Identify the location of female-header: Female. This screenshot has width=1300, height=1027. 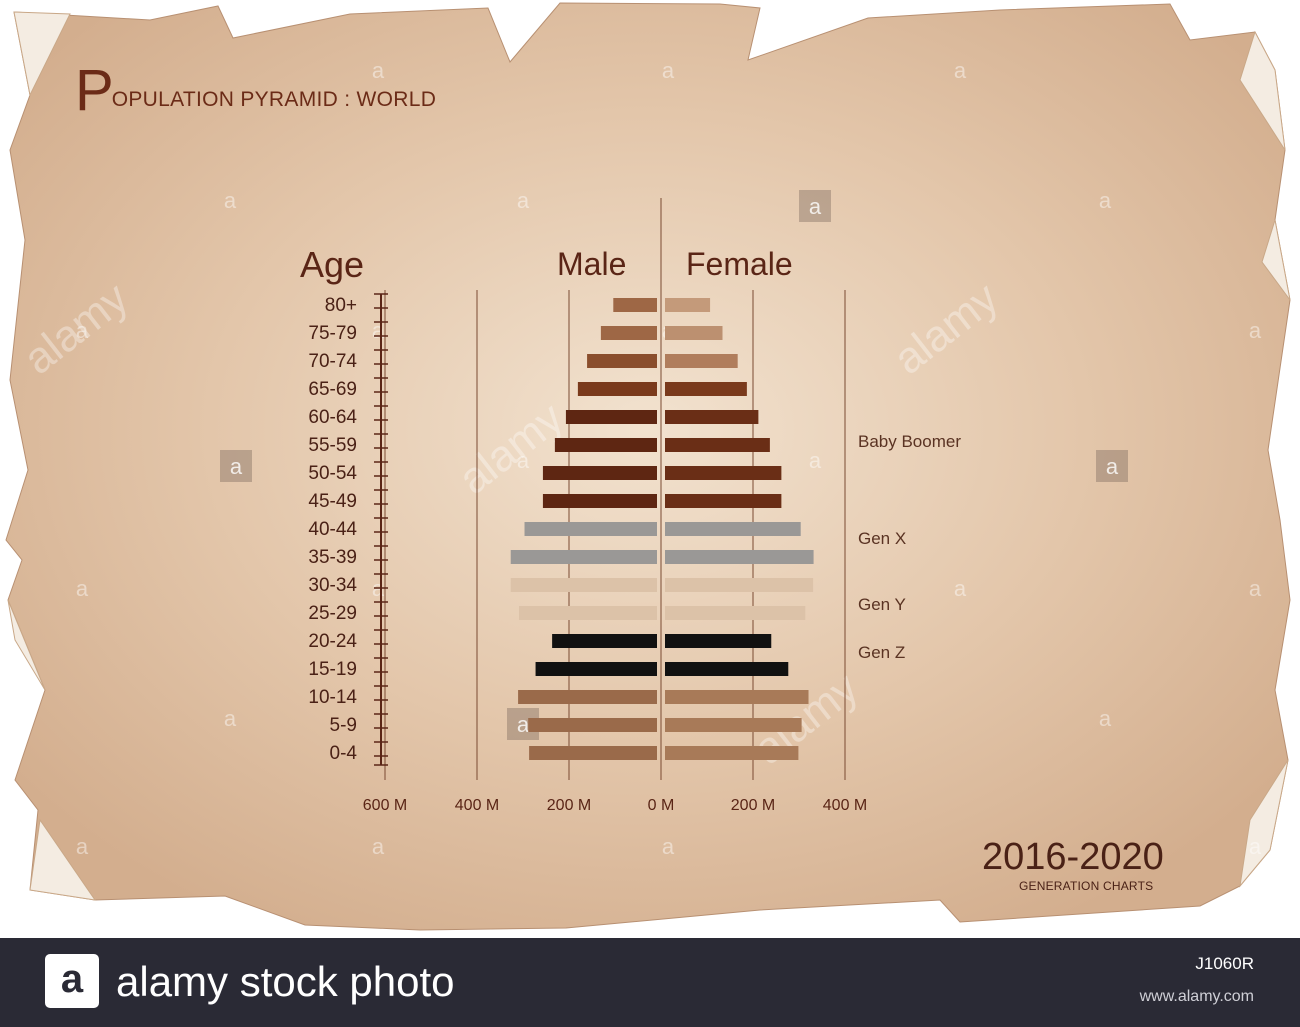
(739, 264).